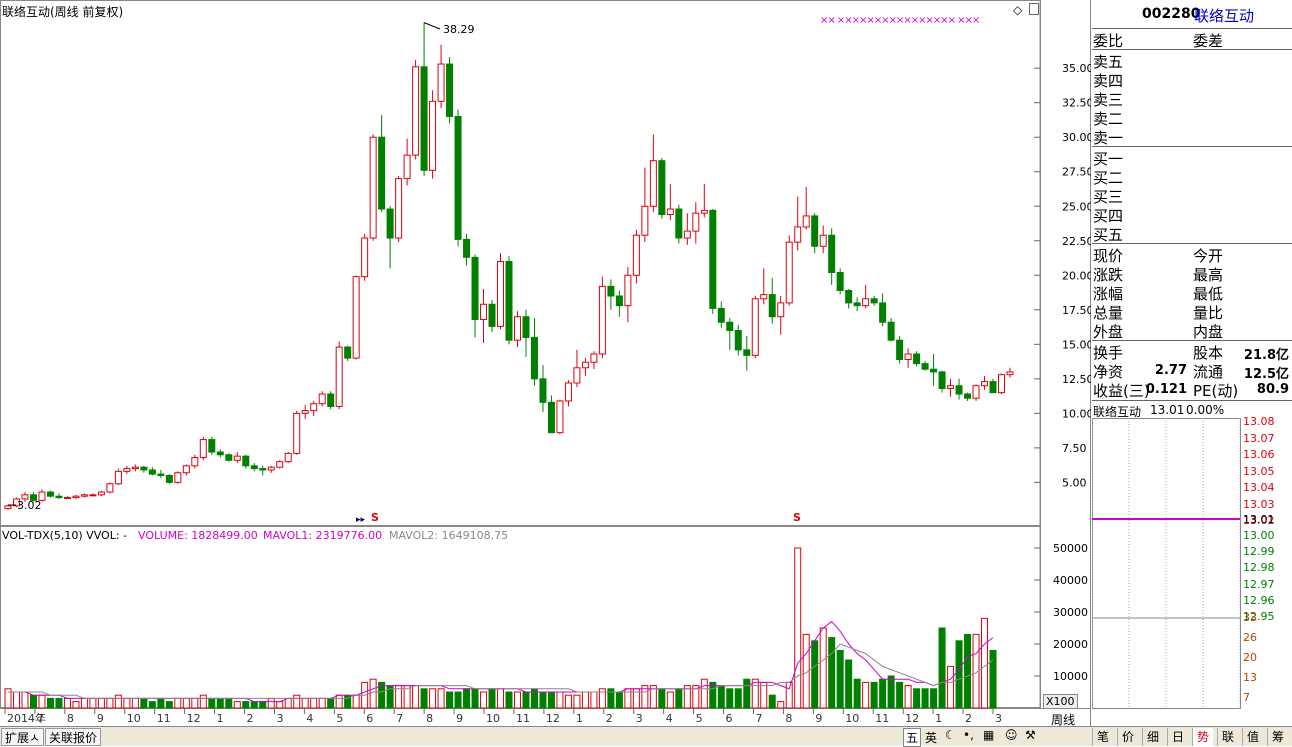 The height and width of the screenshot is (747, 1292). What do you see at coordinates (968, 718) in the screenshot?
I see `x-axis-label: 2` at bounding box center [968, 718].